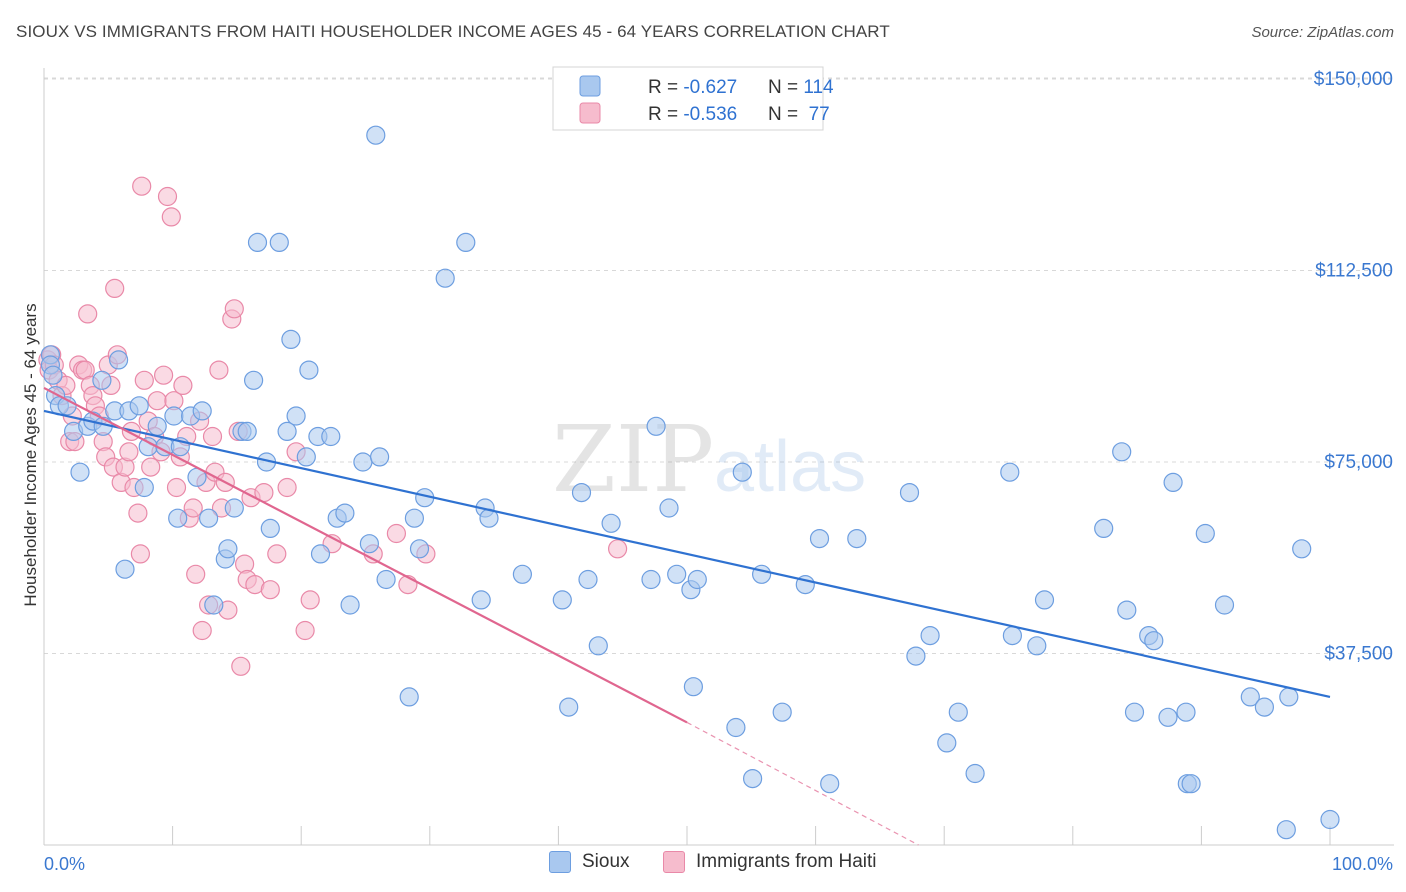 This screenshot has width=1406, height=892. I want to click on legend-blue-n-label: N =, so click(785, 87).